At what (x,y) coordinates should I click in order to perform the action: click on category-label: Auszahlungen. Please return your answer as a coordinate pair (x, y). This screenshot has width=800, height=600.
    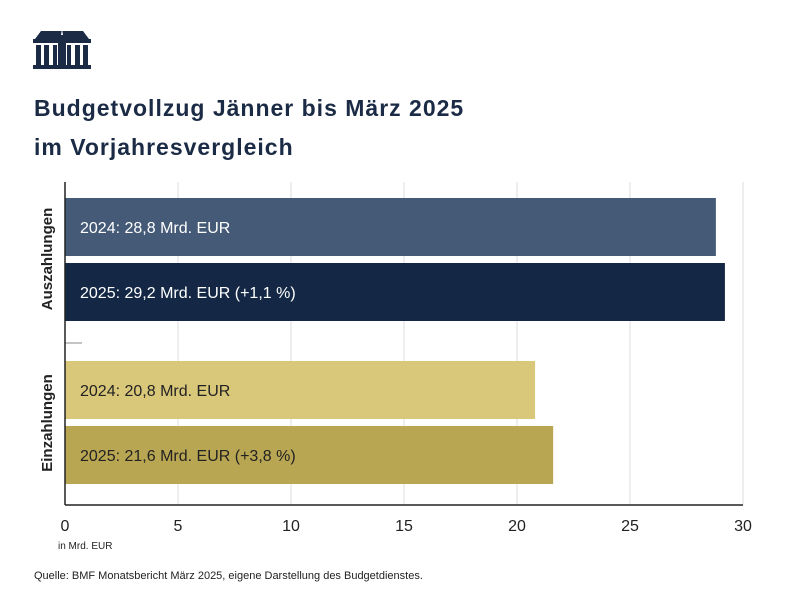
    Looking at the image, I should click on (47, 259).